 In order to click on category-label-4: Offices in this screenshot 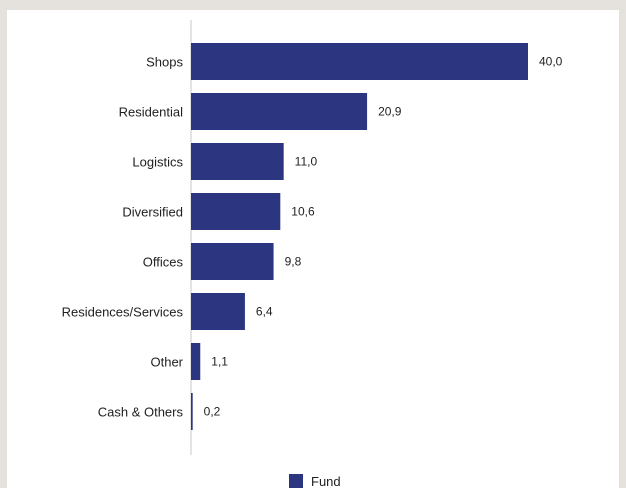, I will do `click(163, 262)`.